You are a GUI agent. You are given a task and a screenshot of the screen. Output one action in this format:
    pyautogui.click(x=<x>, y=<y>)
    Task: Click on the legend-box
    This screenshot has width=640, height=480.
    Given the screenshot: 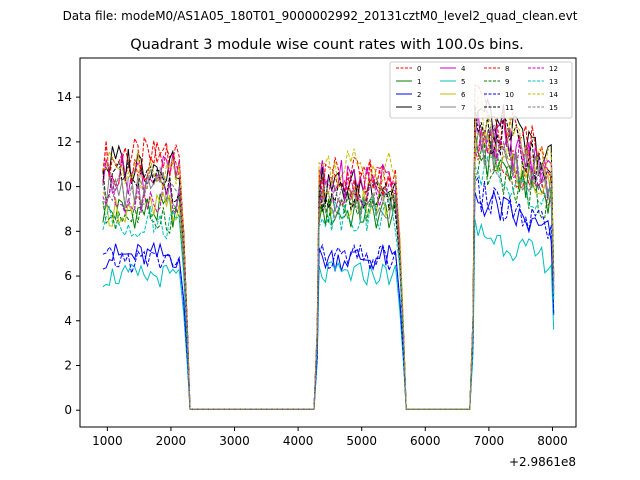 What is the action you would take?
    pyautogui.click(x=481, y=90)
    